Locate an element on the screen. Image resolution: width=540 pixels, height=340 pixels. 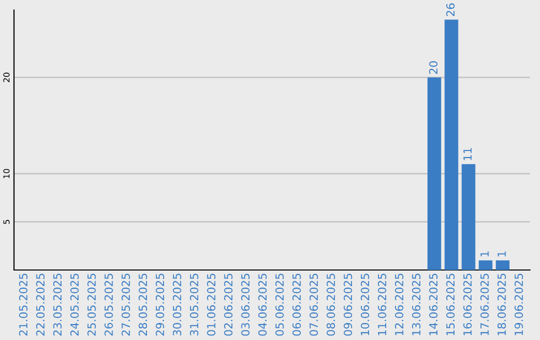
x-tick-label: 24.05.2025 is located at coordinates (74, 305).